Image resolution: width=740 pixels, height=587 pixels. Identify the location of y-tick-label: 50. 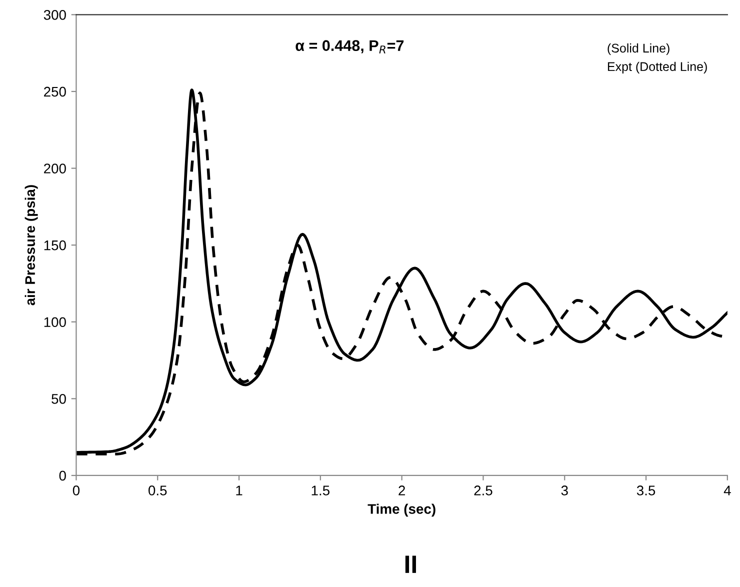
(59, 399).